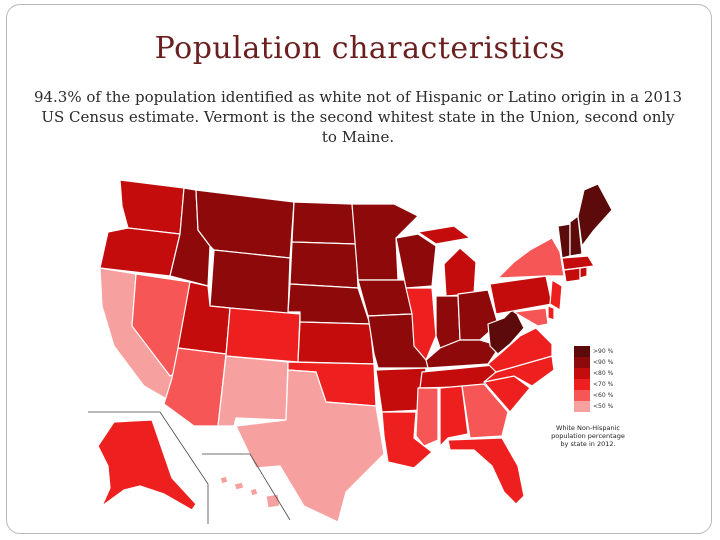 Image resolution: width=720 pixels, height=540 pixels. I want to click on state-me, so click(595, 215).